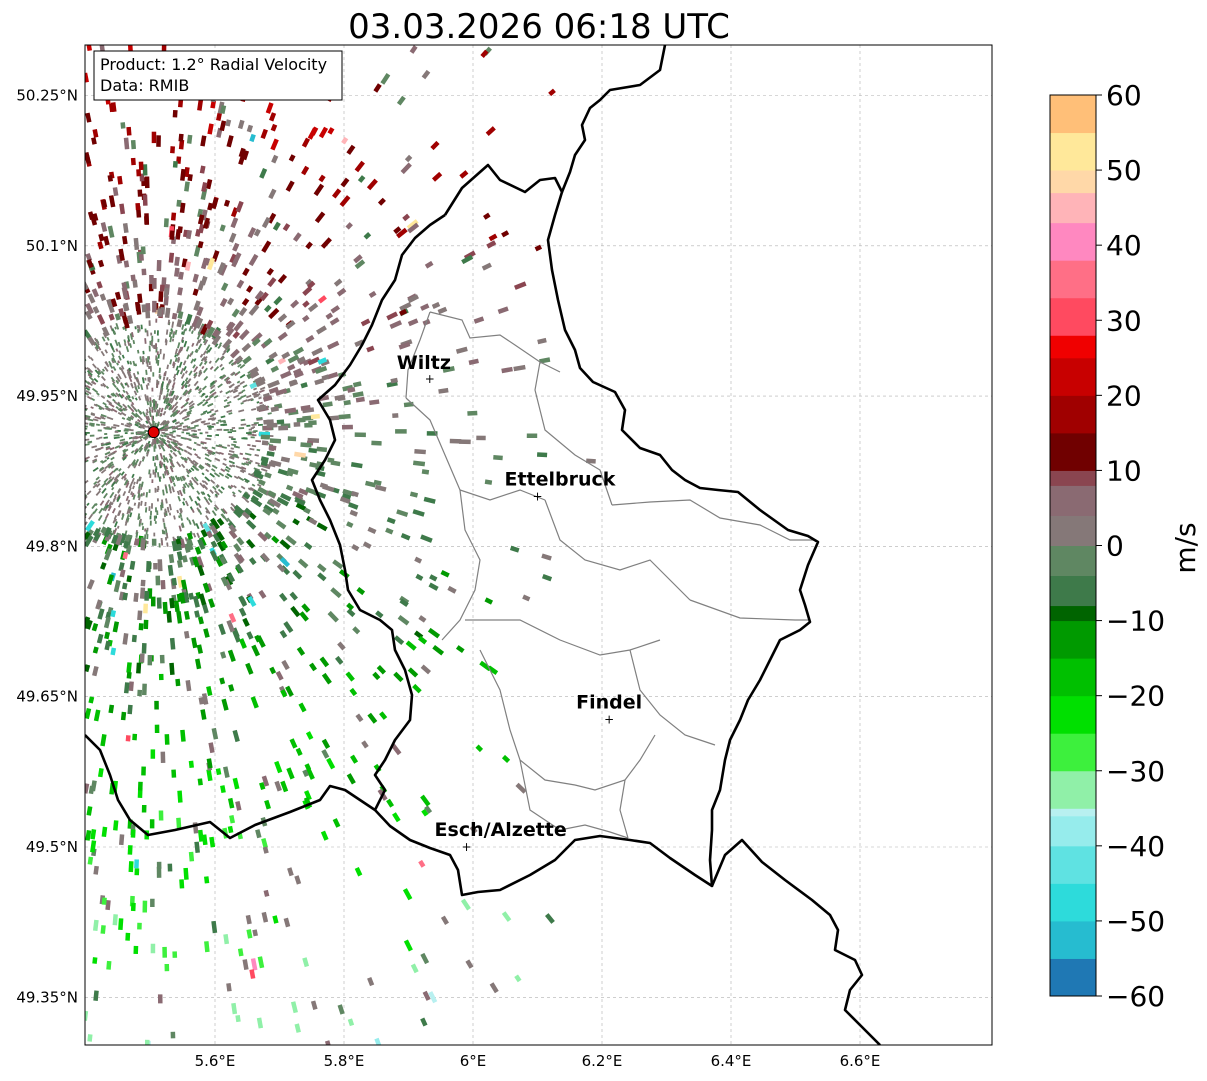  Describe the element at coordinates (344, 1061) in the screenshot. I see `lon-tick-label: 5.8°E` at that location.